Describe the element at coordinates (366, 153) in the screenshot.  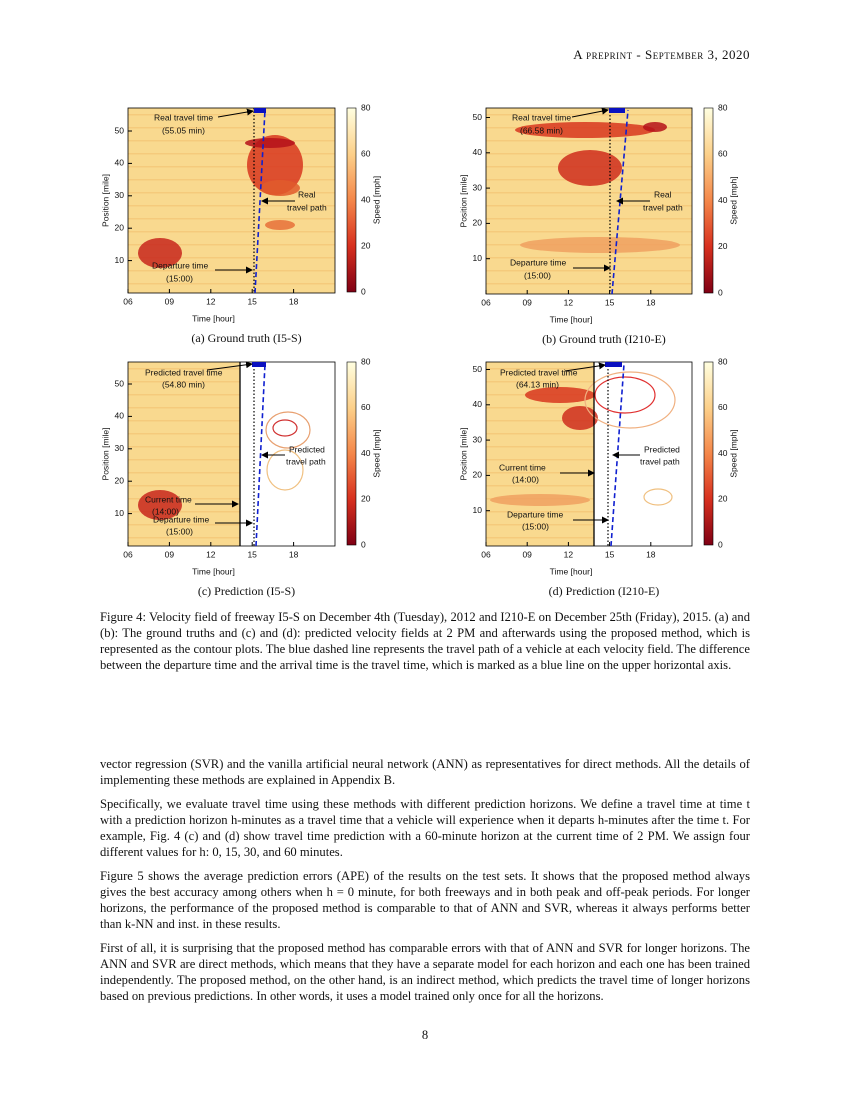
I see `colorbar-tick-label: 60` at that location.